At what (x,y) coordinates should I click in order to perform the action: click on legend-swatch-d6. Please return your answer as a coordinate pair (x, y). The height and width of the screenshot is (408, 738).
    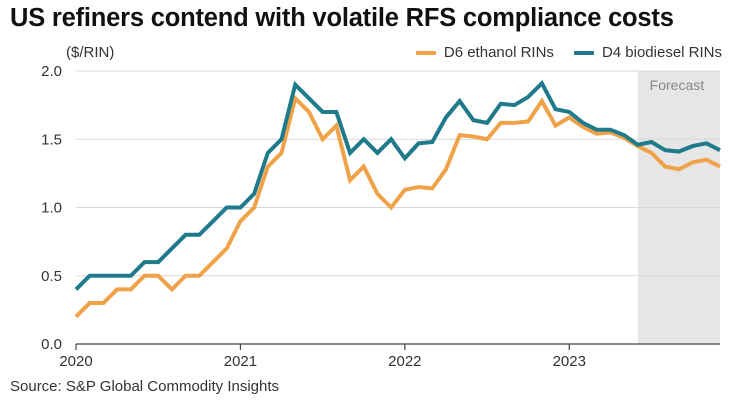
    Looking at the image, I should click on (425, 52).